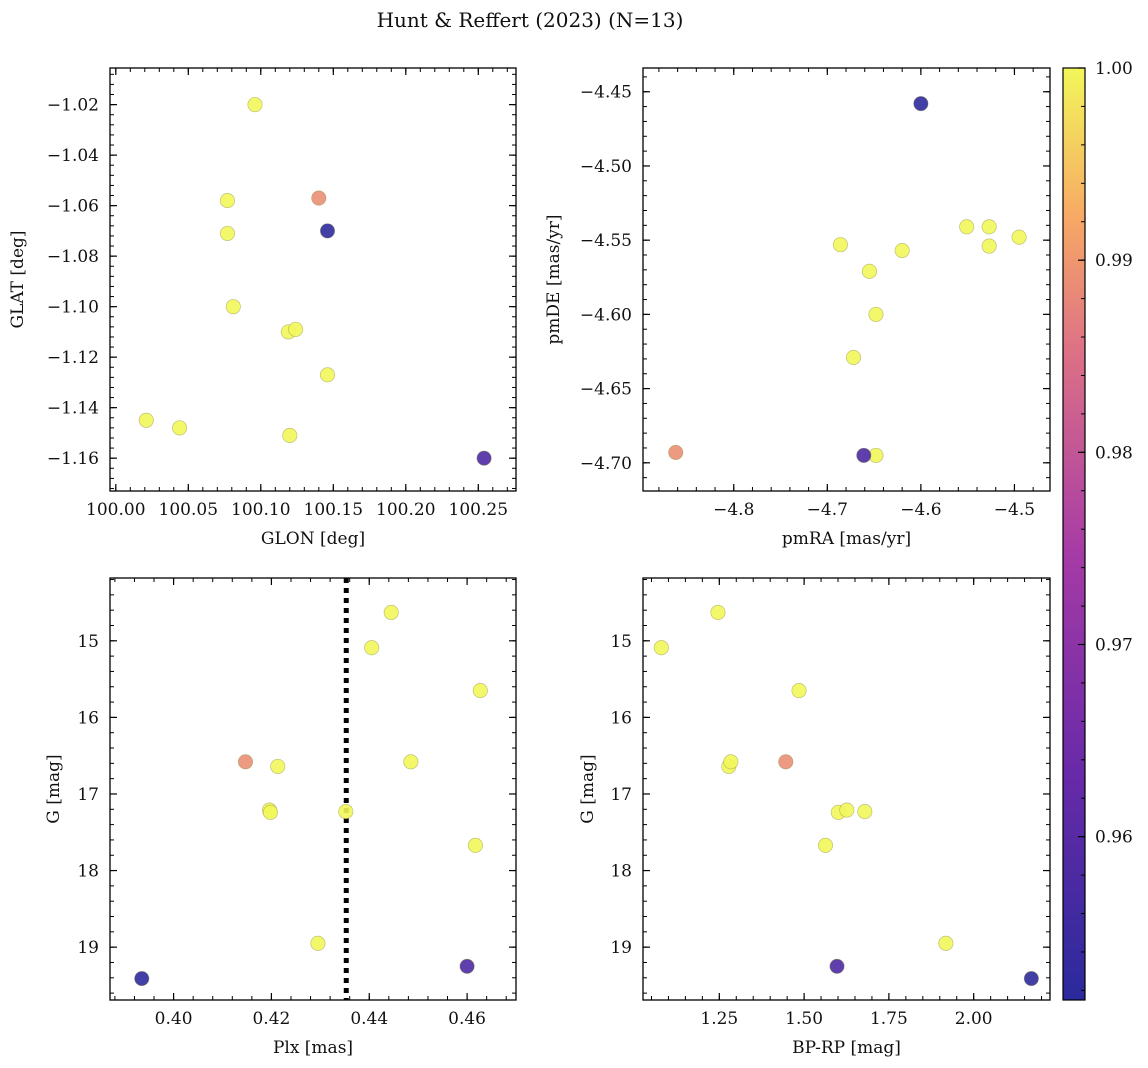 The height and width of the screenshot is (1068, 1148). I want to click on colorbar-tick-label: 0.97, so click(1114, 645).